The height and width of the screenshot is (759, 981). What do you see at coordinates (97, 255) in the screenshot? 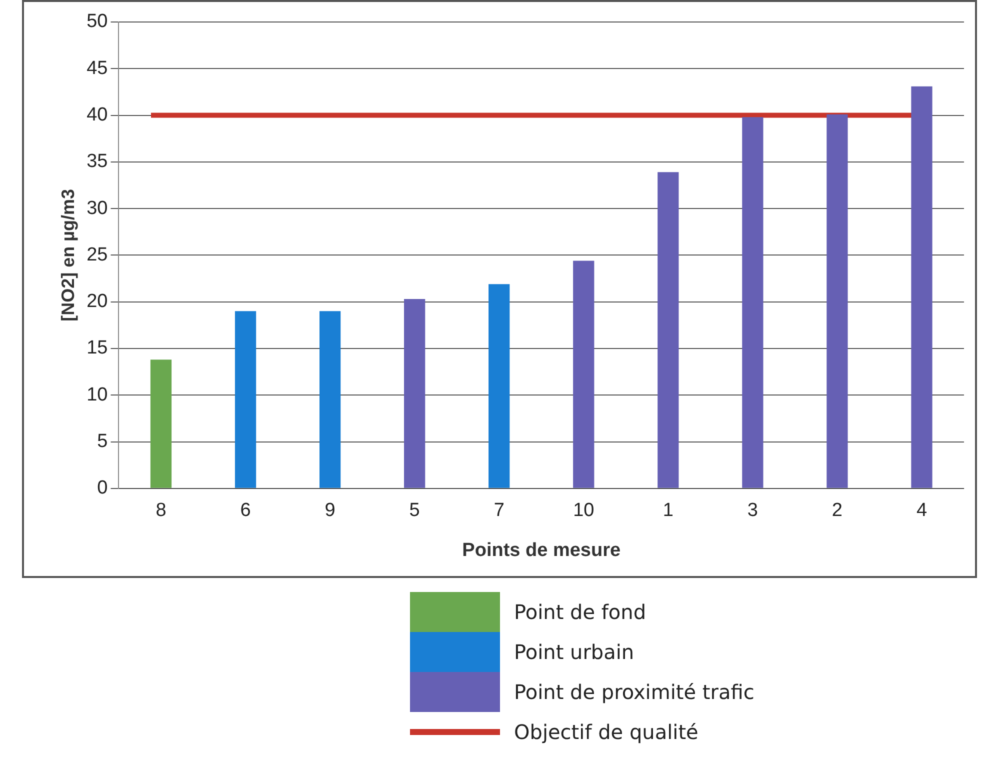
I see `y-tick-label: 25` at bounding box center [97, 255].